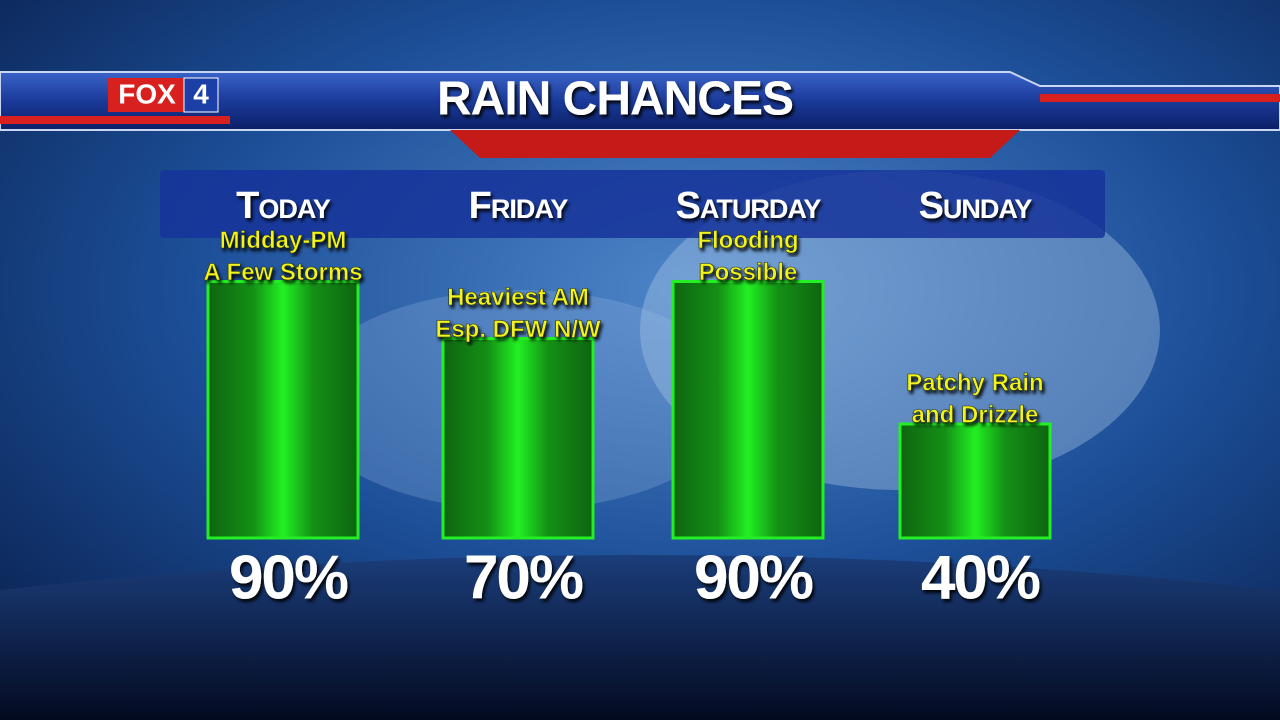  I want to click on header-tab, so click(735, 144).